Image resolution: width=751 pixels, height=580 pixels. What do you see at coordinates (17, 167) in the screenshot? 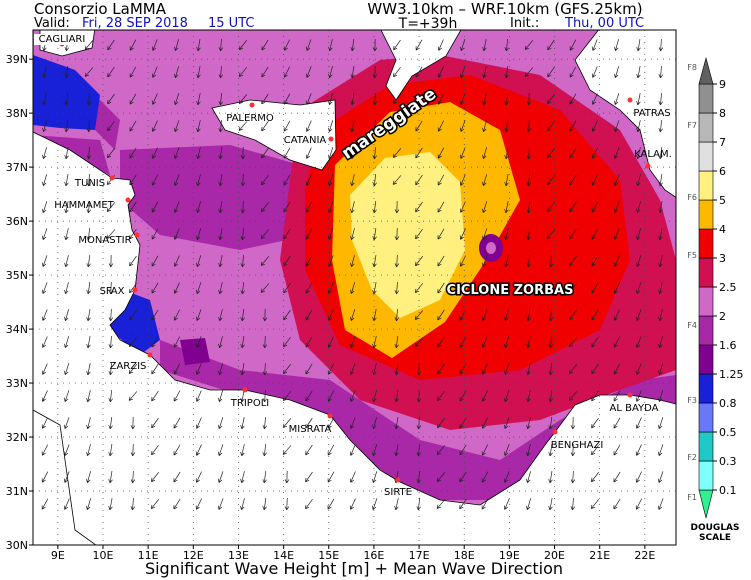
I see `y-tick-label: 37N` at bounding box center [17, 167].